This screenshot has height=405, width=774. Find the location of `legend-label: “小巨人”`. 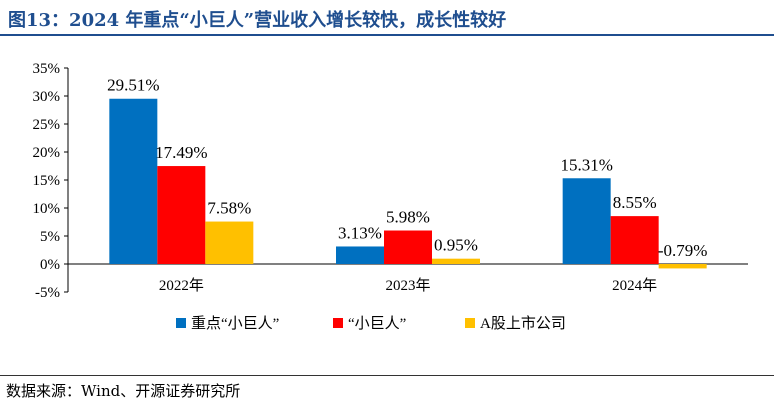

legend-label: “小巨人” is located at coordinates (377, 323).